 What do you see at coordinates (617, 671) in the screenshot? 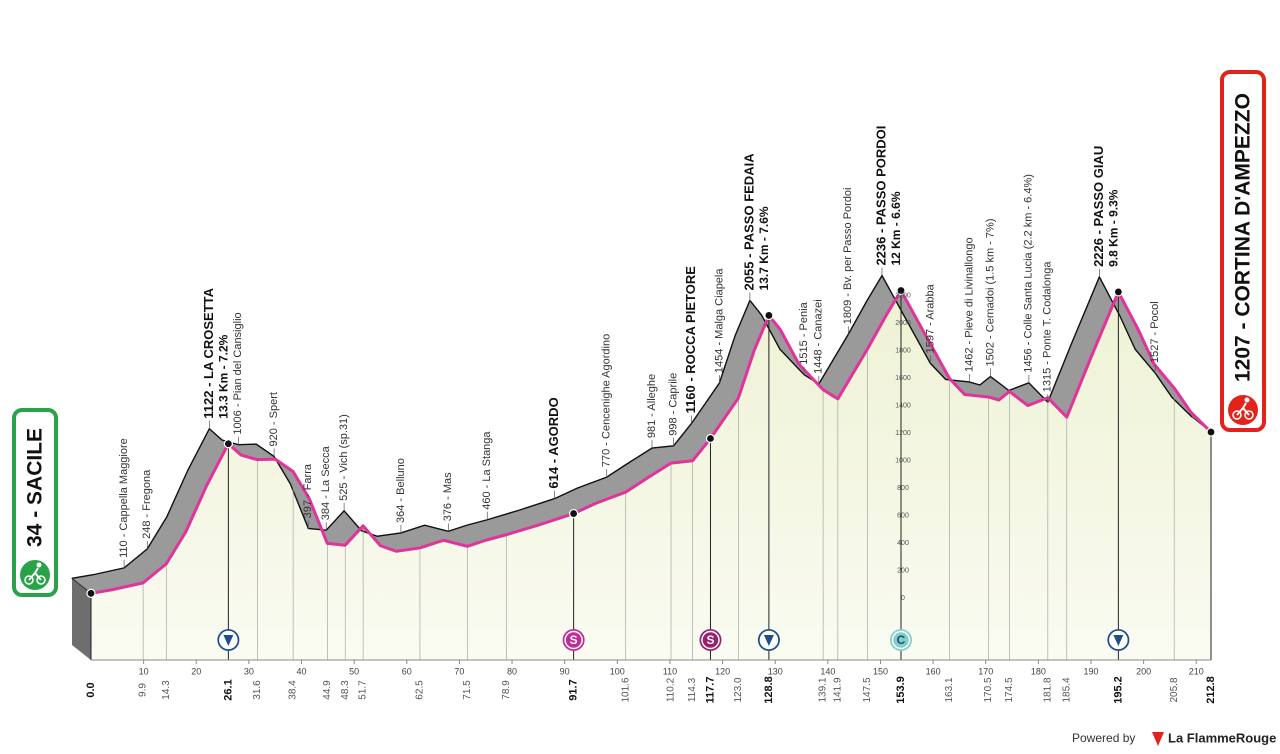
I see `x-tick-label: 100` at bounding box center [617, 671].